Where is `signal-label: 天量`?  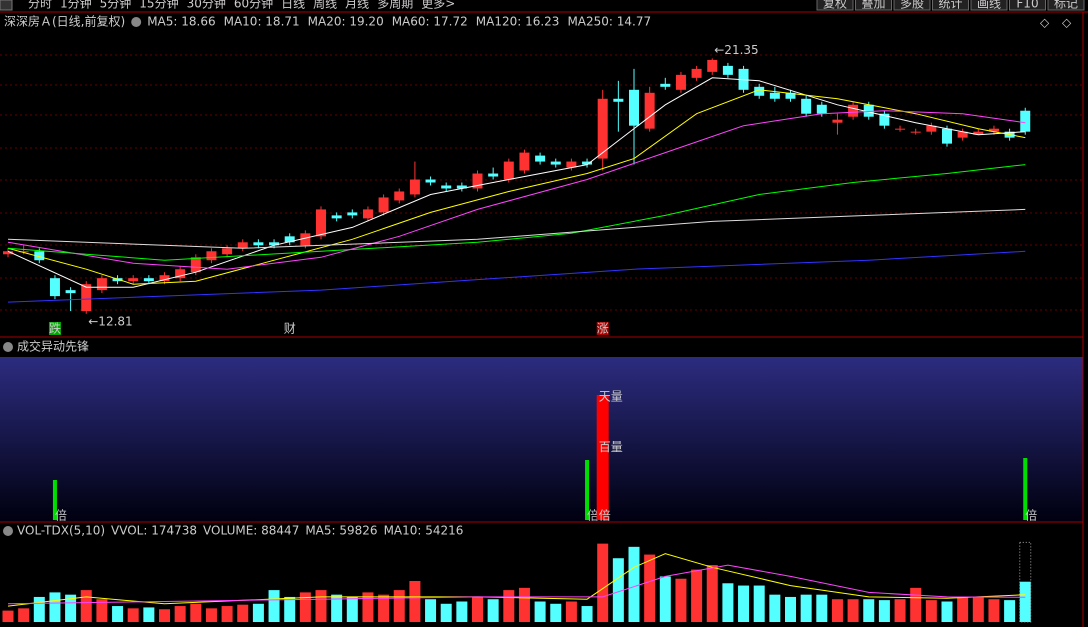 signal-label: 天量 is located at coordinates (611, 397).